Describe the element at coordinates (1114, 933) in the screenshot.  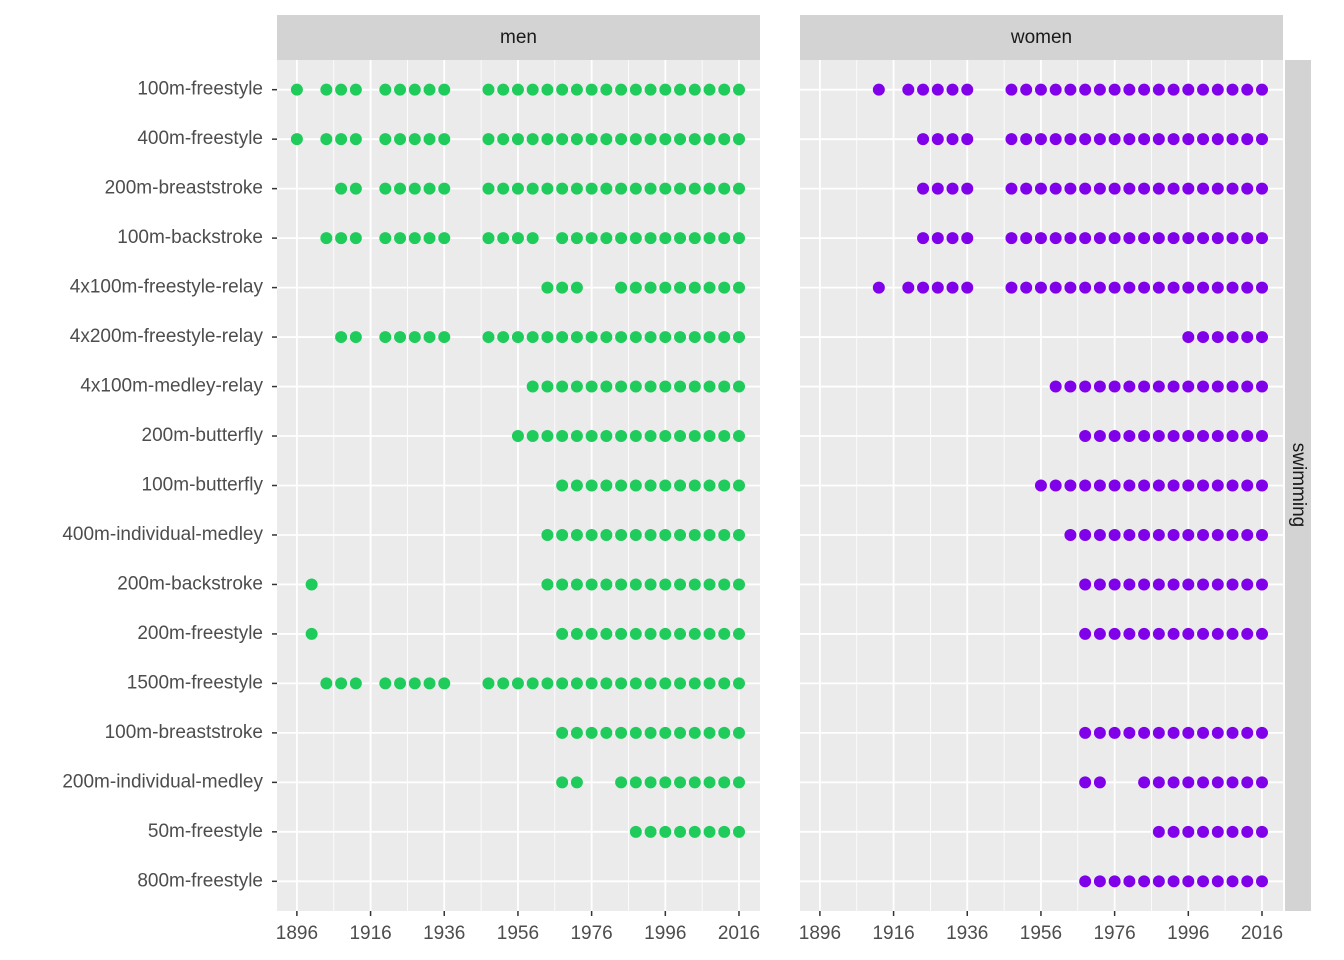
I see `x-tick-label: 1976` at that location.